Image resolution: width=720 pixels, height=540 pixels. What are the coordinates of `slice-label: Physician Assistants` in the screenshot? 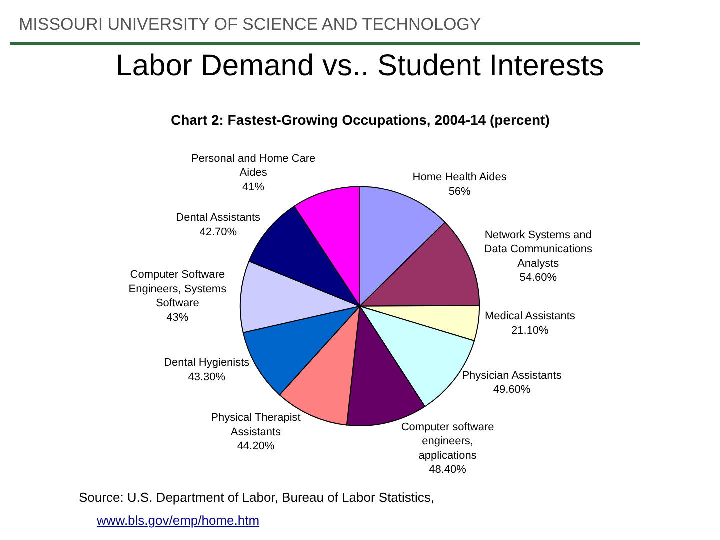 It's located at (512, 376).